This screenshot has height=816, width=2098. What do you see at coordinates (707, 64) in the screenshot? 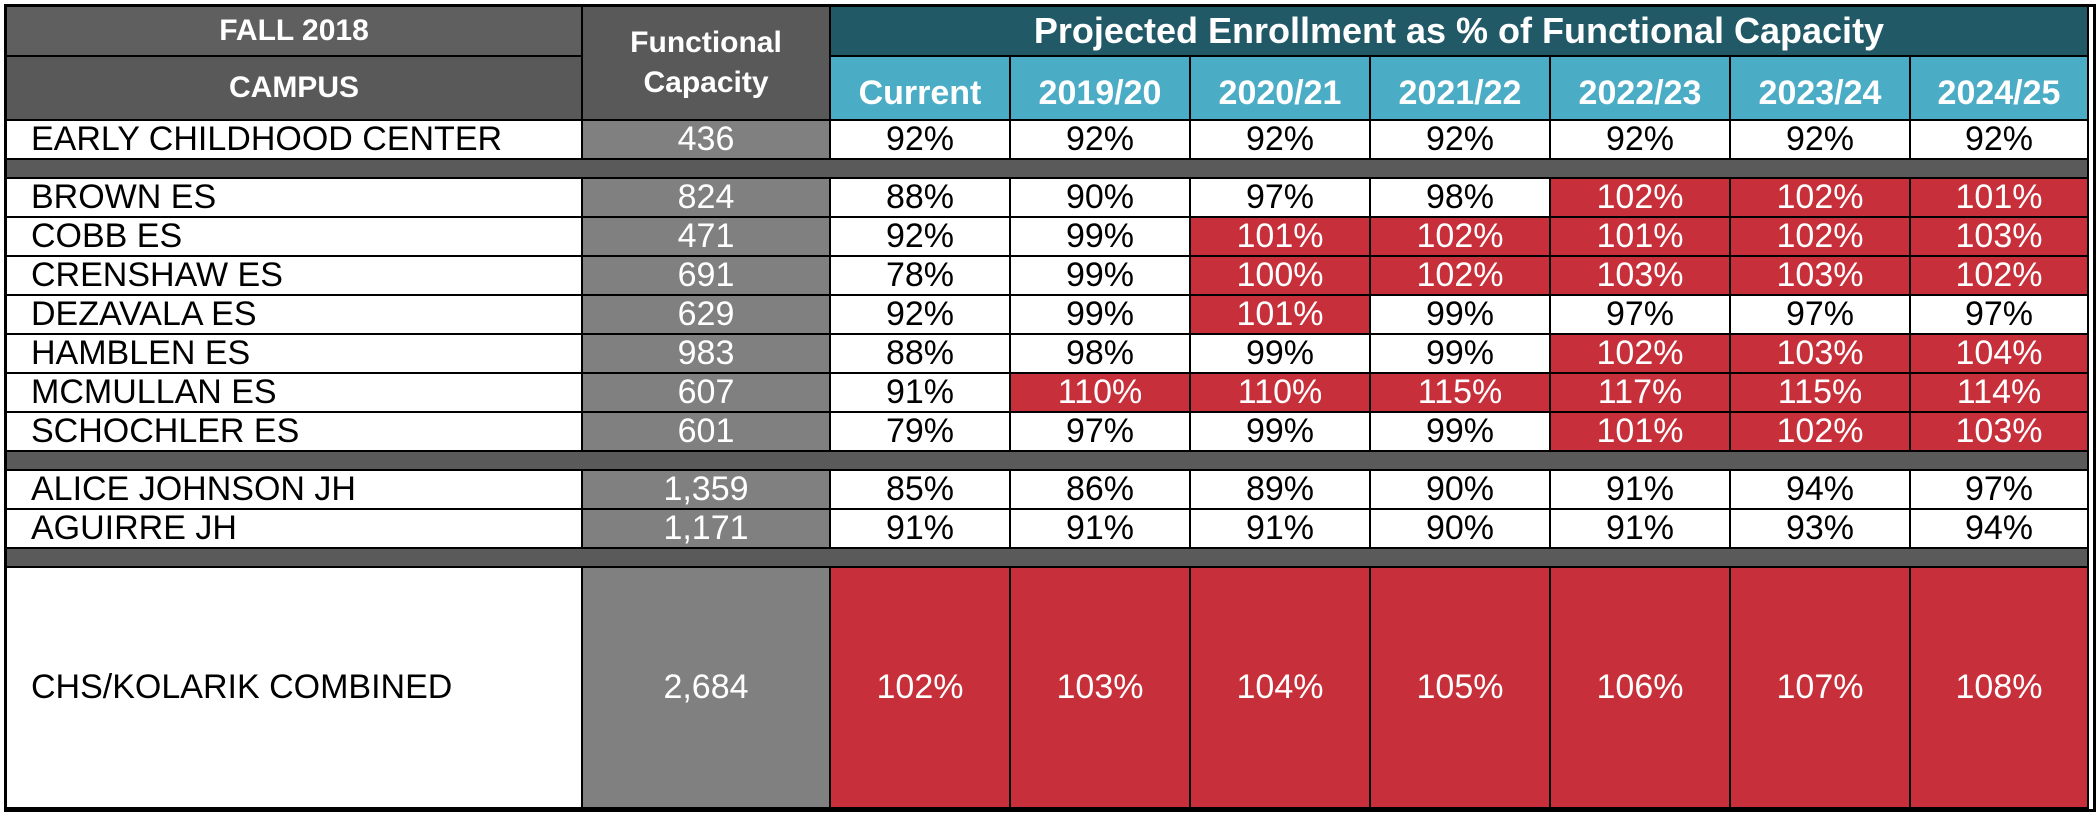
I see `capacity-header: Functional Capacity` at bounding box center [707, 64].